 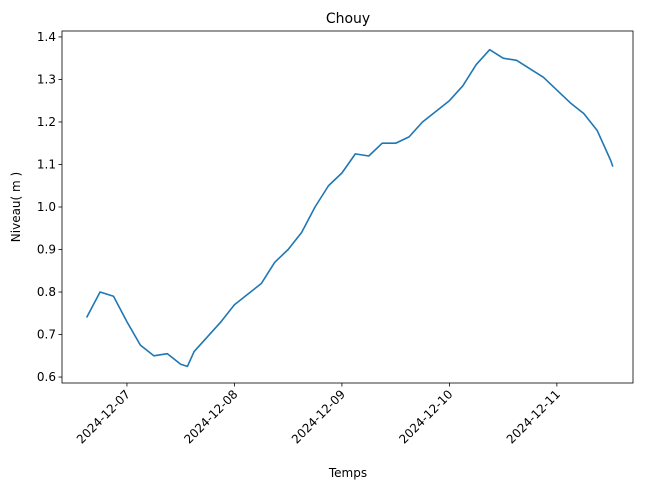 What do you see at coordinates (46, 164) in the screenshot?
I see `y-tick-label: 1.1` at bounding box center [46, 164].